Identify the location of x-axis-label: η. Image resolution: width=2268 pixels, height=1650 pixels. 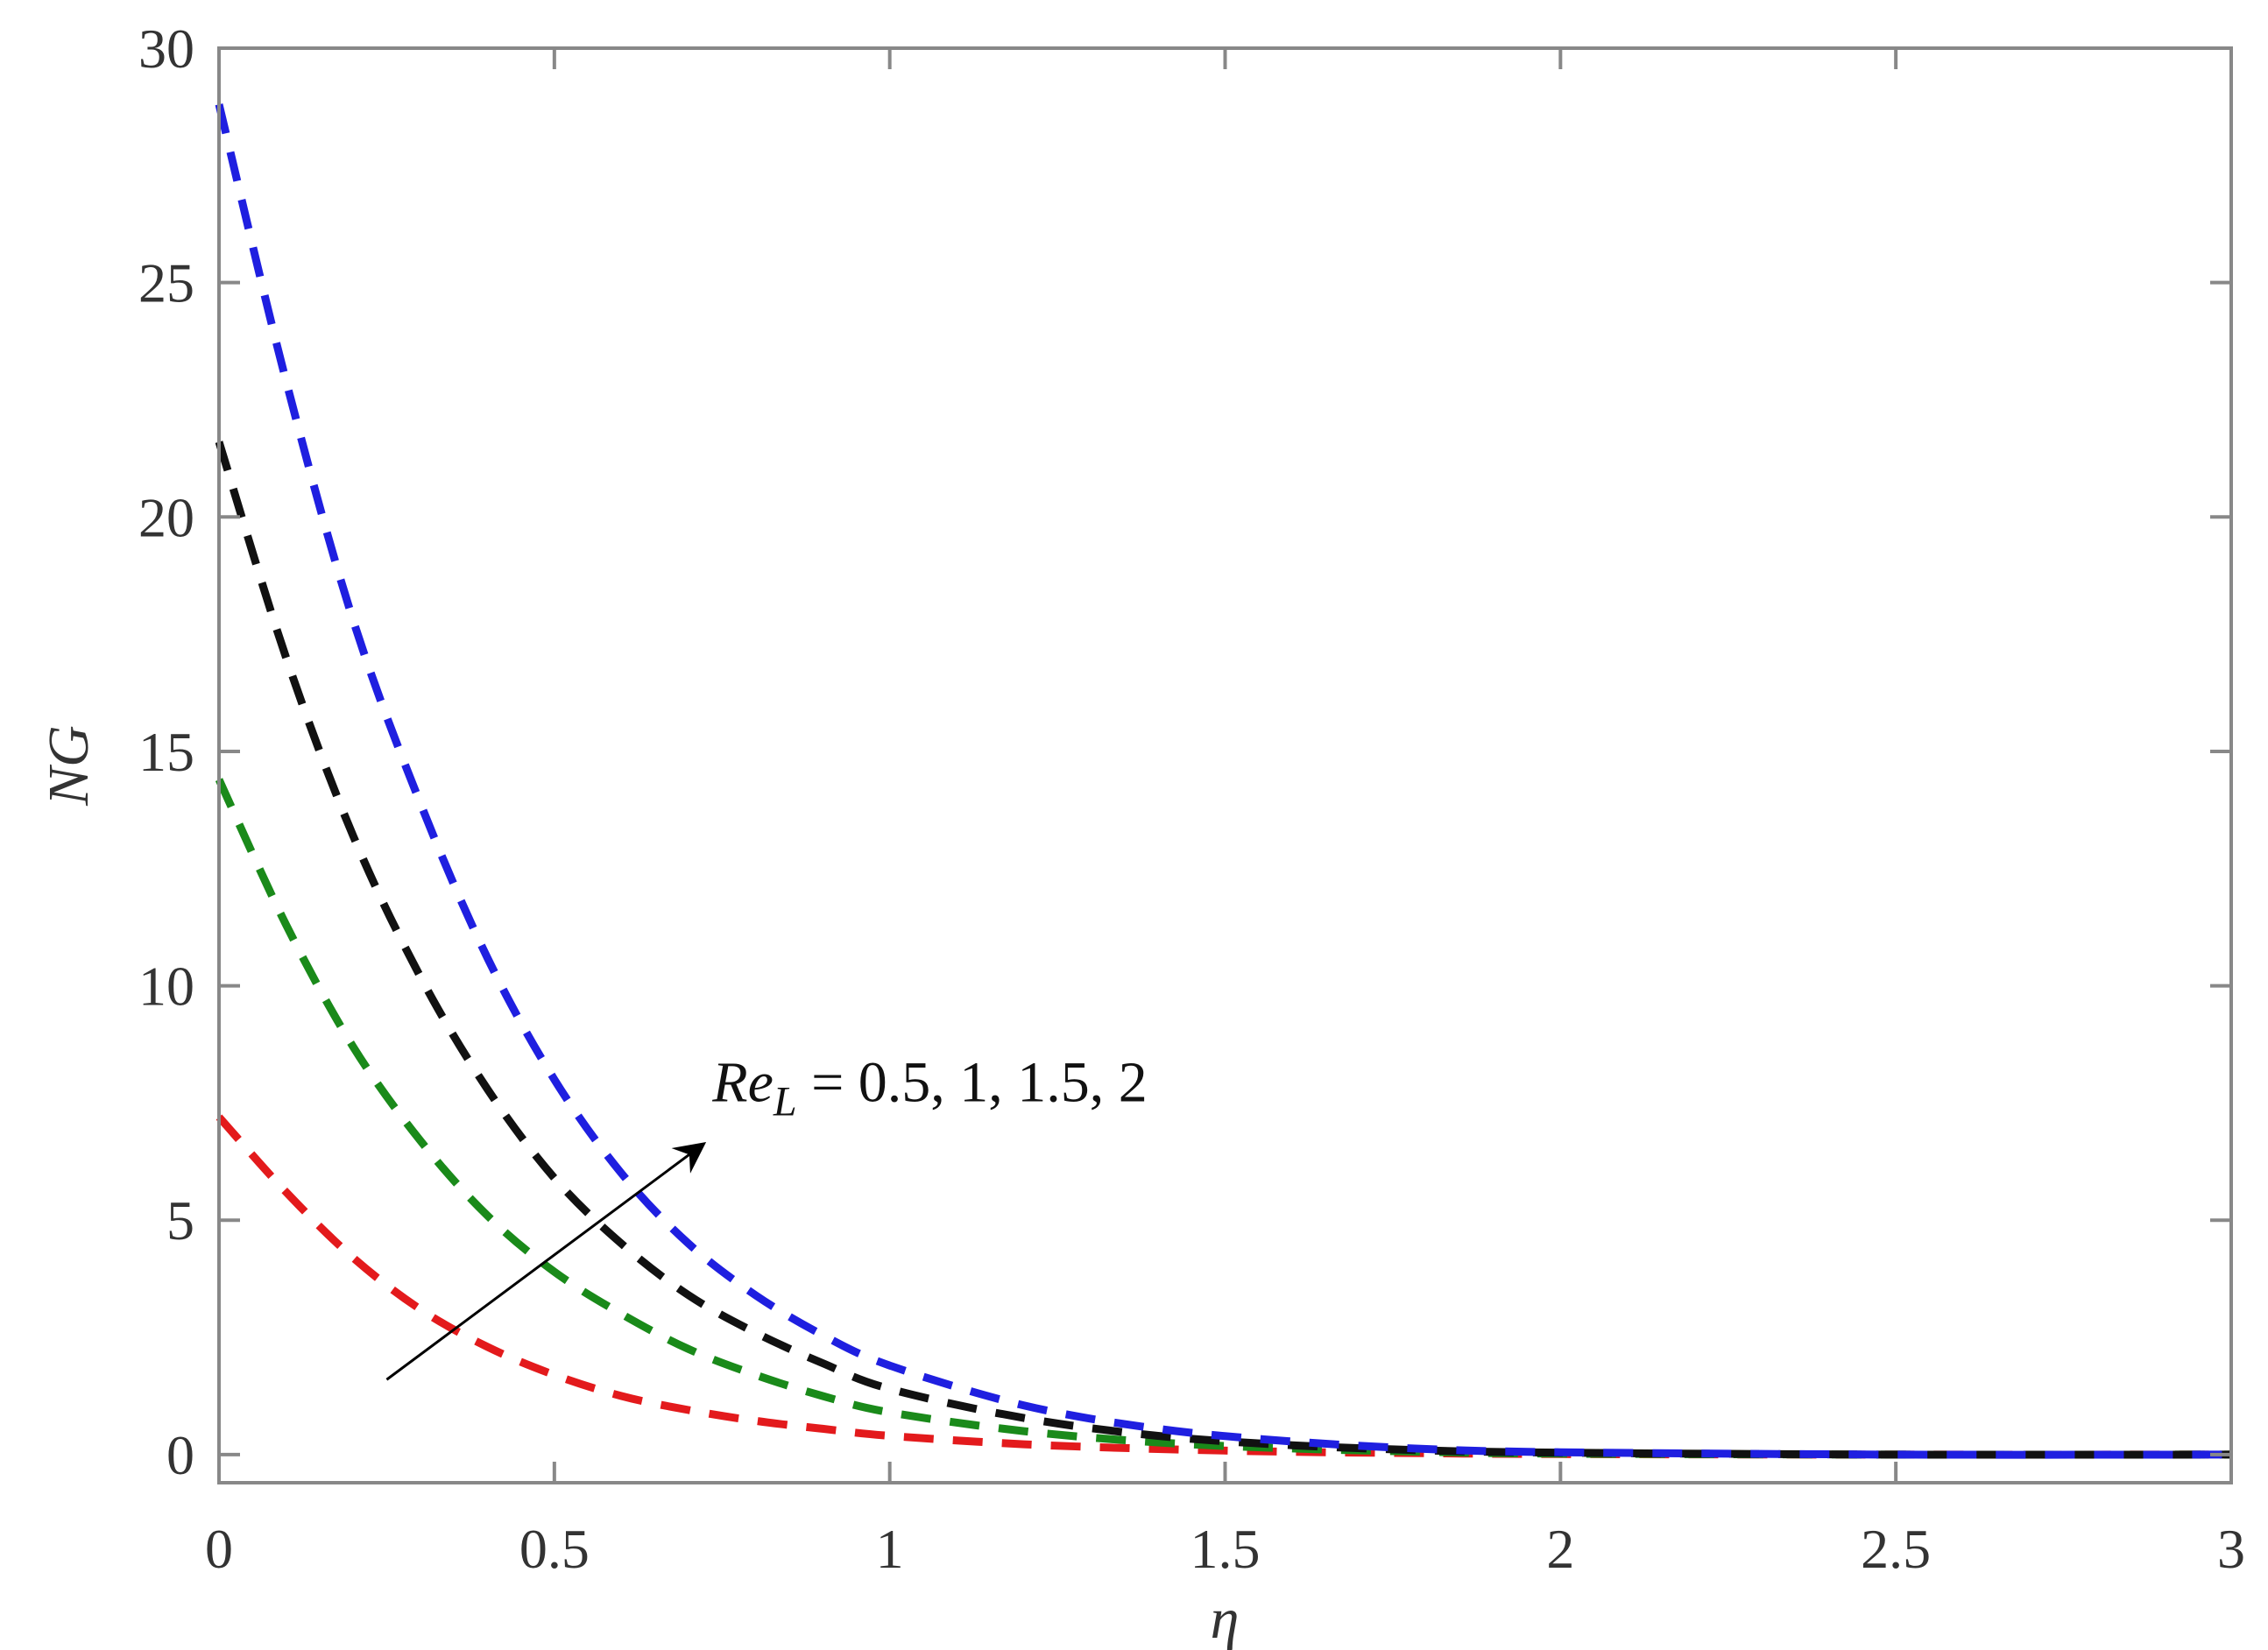
(1225, 1618).